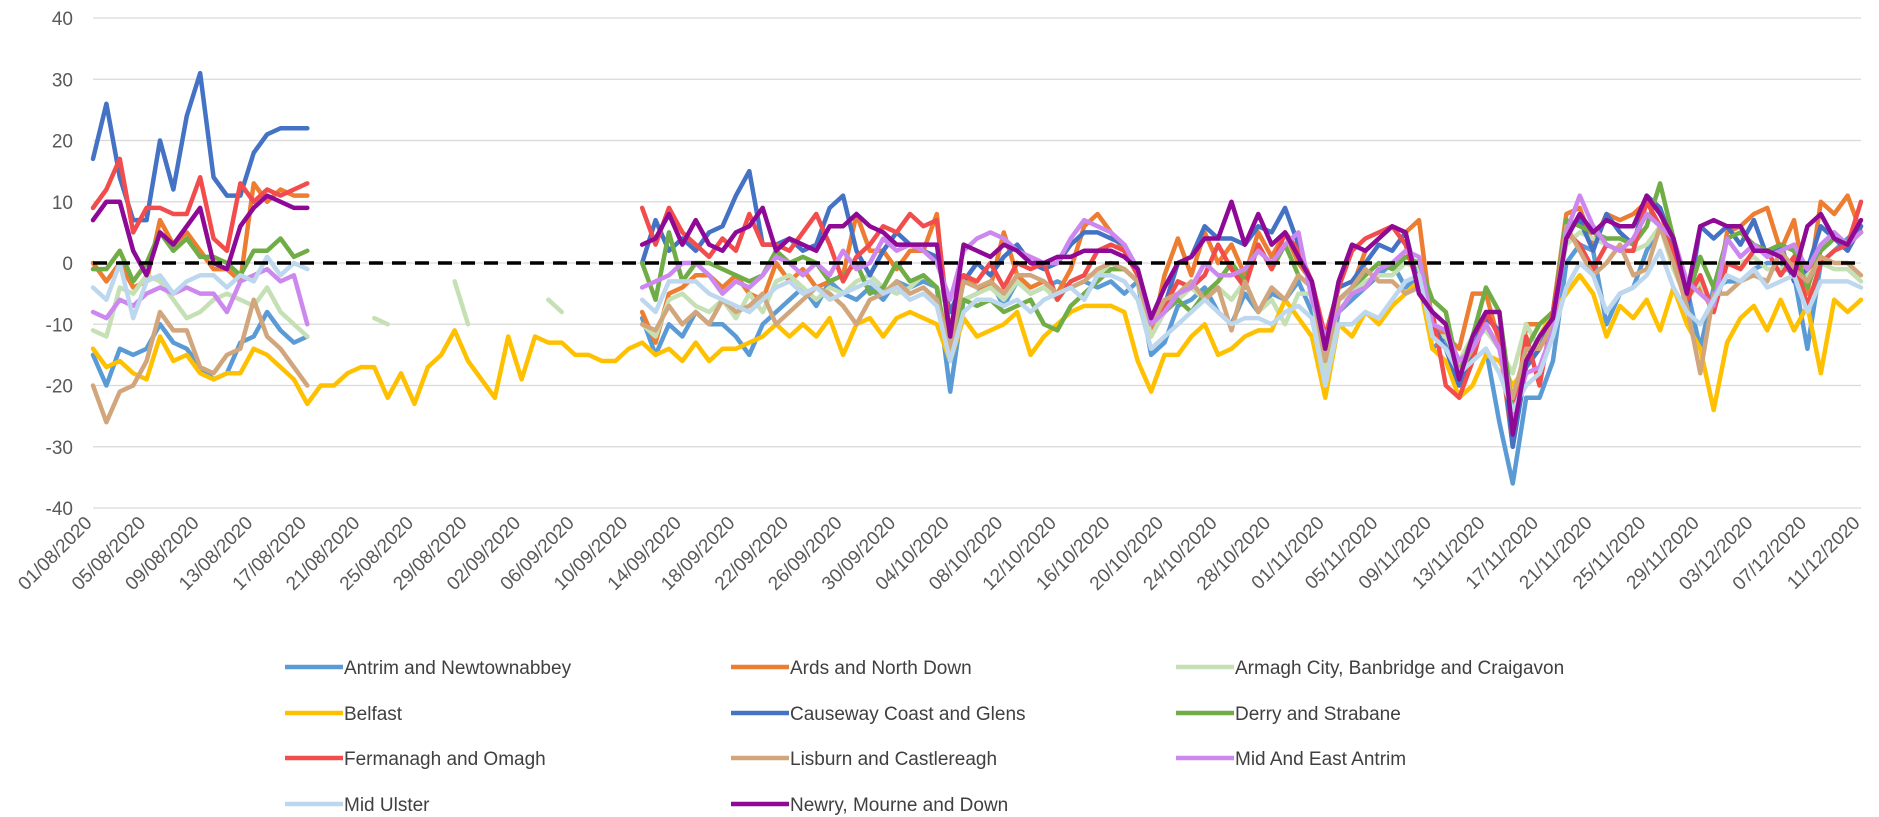 This screenshot has height=817, width=1879. Describe the element at coordinates (59, 448) in the screenshot. I see `y-tick-label: -30` at that location.